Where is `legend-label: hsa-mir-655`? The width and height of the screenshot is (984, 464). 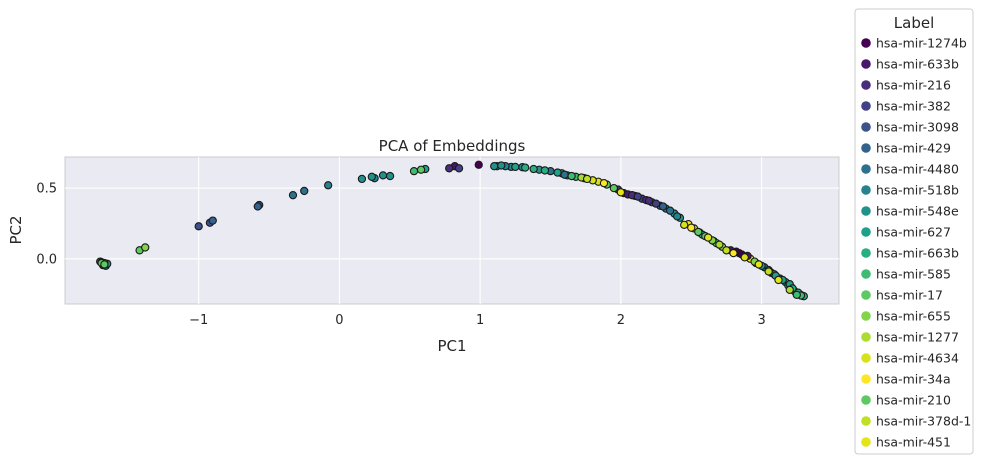
legend-label: hsa-mir-655 is located at coordinates (913, 315).